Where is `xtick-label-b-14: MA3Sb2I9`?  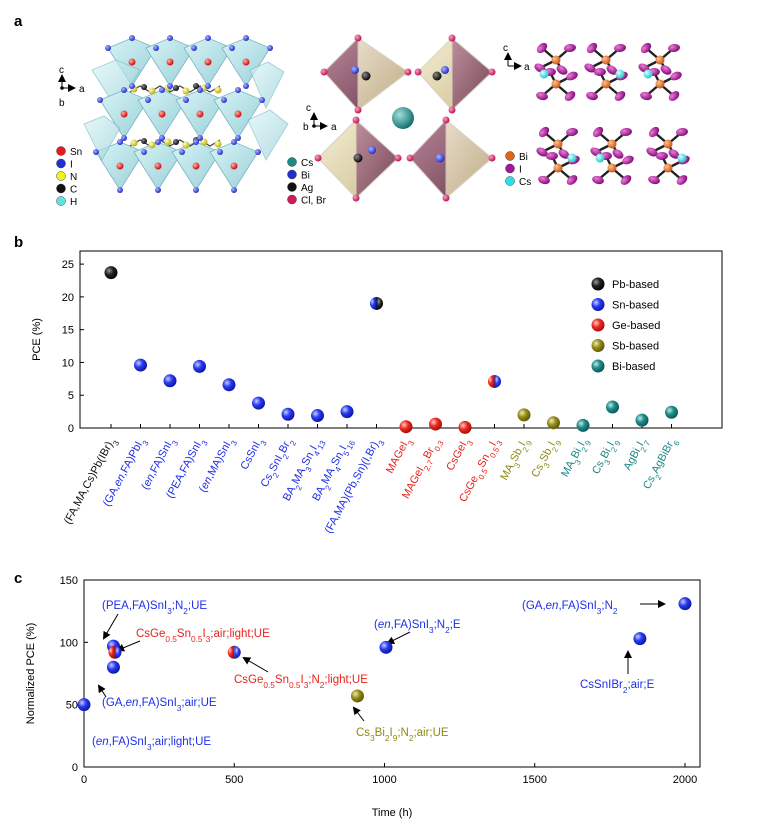
xtick-label-b-14: MA3Sb2I9 is located at coordinates (516, 459).